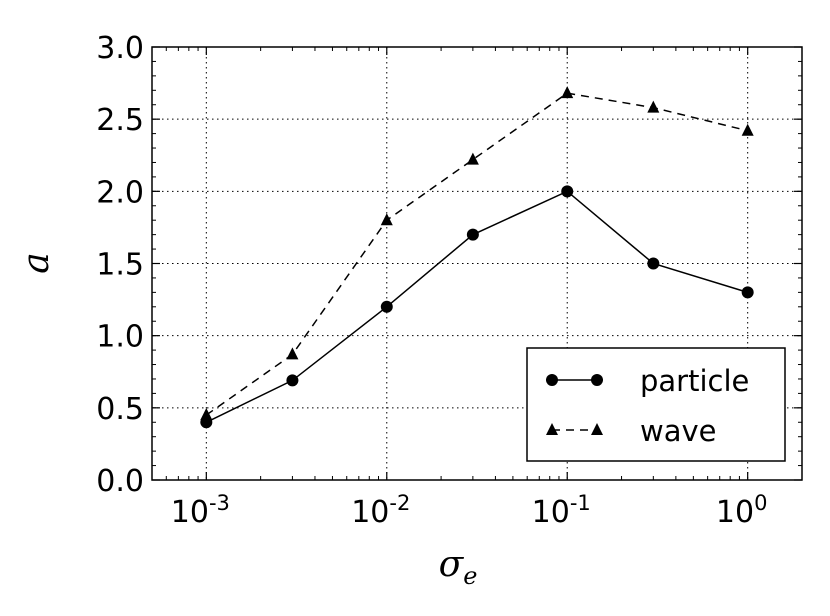 The height and width of the screenshot is (616, 830). I want to click on y-tick-label: 1.5, so click(120, 265).